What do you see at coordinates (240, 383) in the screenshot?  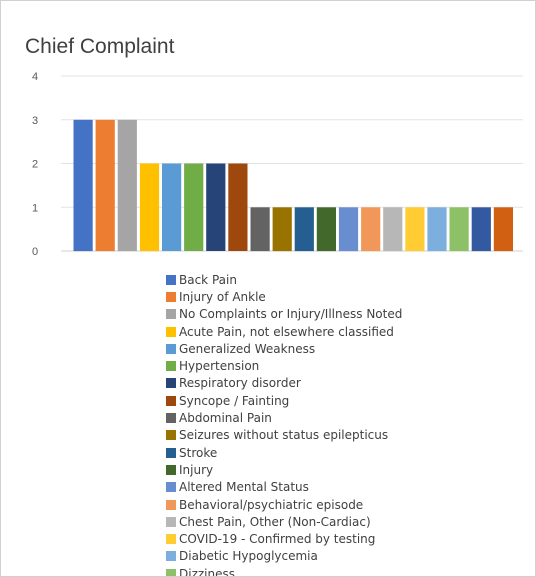 I see `legend-label: Respiratory disorder` at bounding box center [240, 383].